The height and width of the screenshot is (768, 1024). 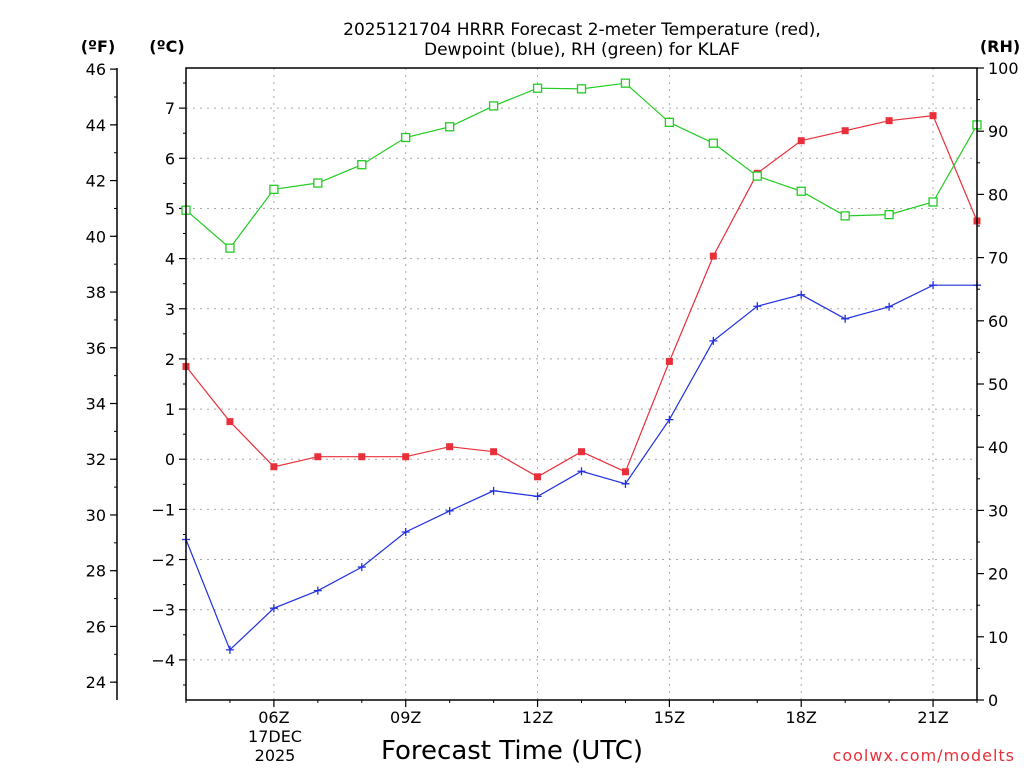 I want to click on fahrenheit-axis: 24 26 28 30 32 34 36 38 40 42 44 46, so click(x=102, y=380).